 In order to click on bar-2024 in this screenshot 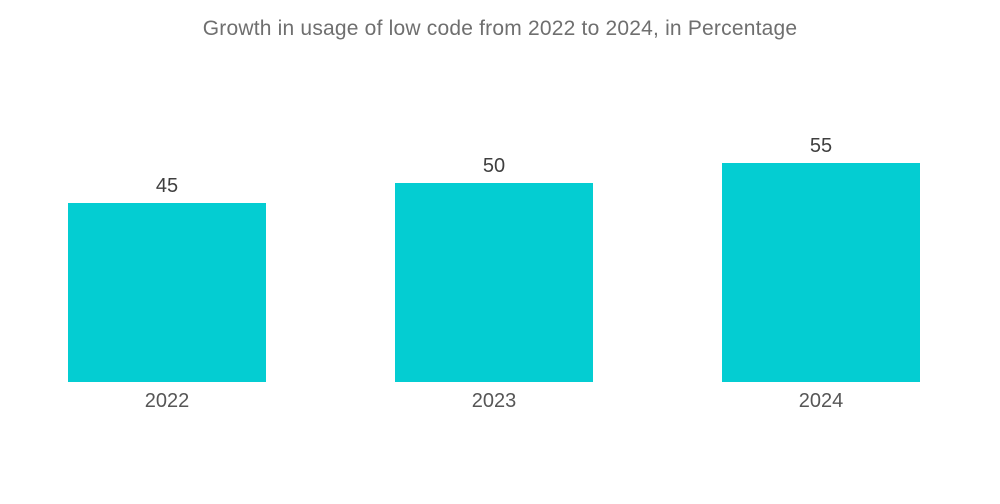, I will do `click(821, 272)`.